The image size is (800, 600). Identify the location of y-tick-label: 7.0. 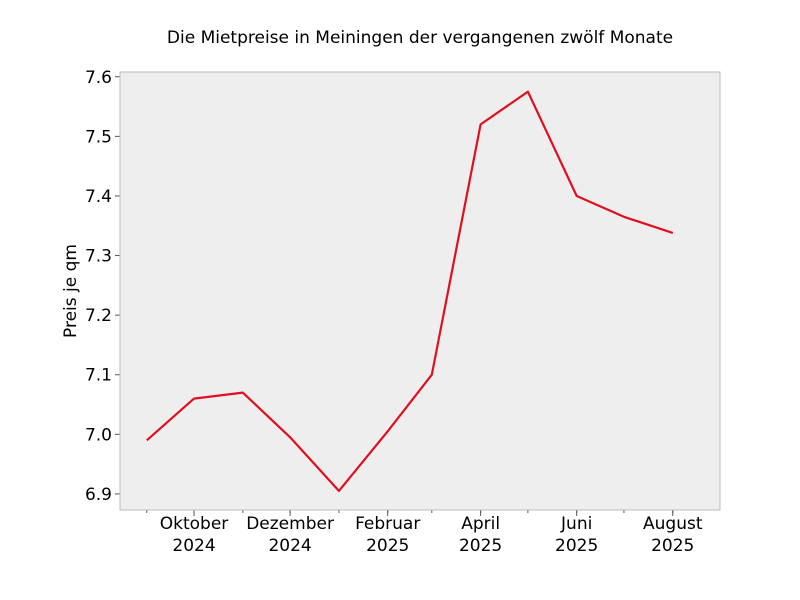
(98, 435).